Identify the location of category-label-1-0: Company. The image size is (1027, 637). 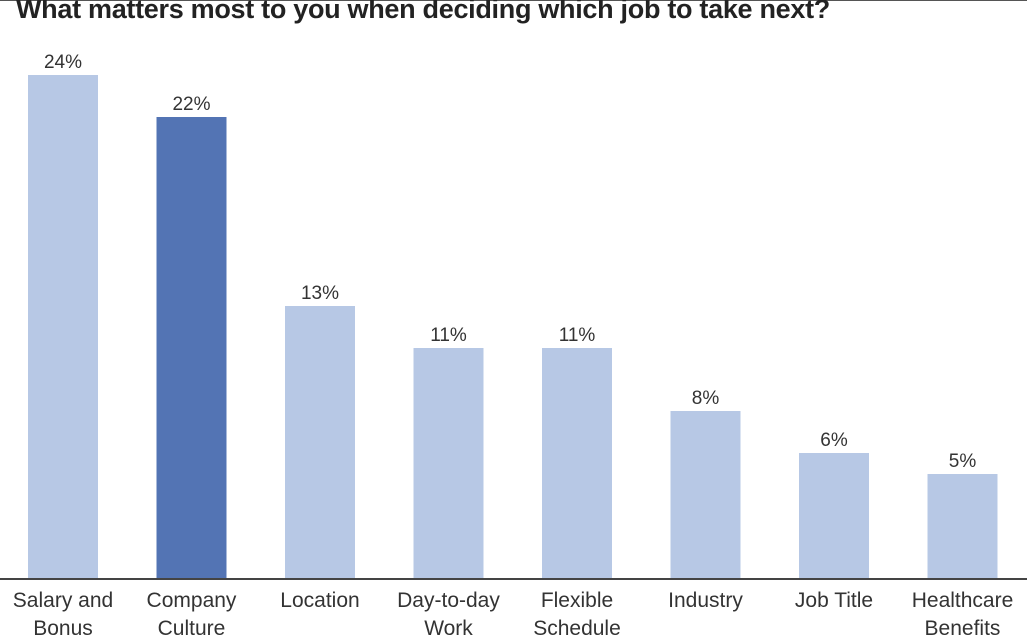
(192, 600).